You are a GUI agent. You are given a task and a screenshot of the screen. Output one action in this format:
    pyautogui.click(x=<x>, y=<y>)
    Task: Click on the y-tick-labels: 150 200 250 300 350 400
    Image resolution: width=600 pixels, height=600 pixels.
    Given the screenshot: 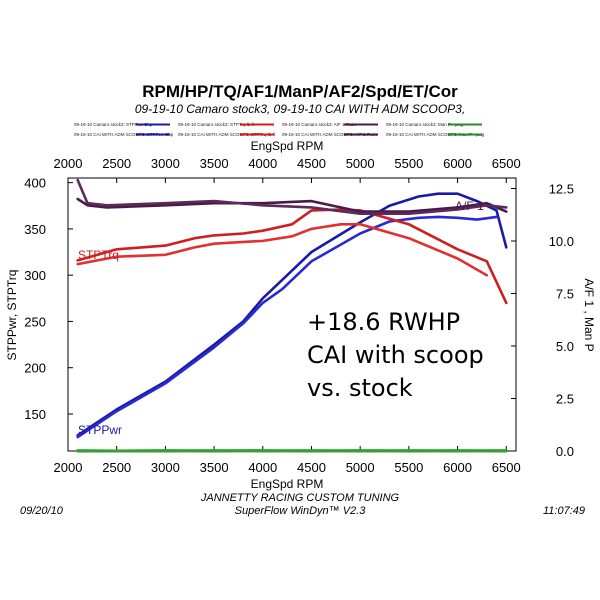 What is the action you would take?
    pyautogui.click(x=35, y=299)
    